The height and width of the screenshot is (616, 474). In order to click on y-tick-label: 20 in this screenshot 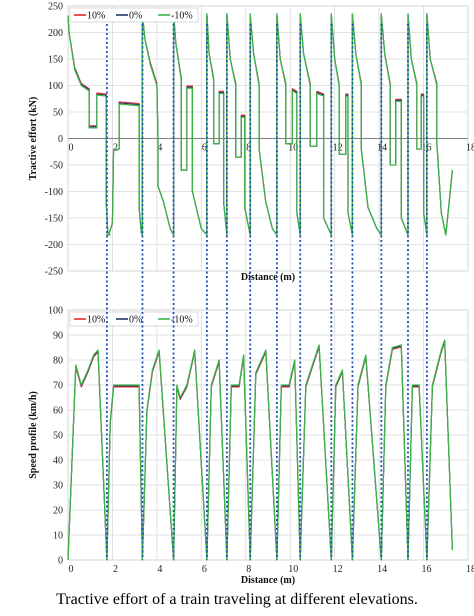, I will do `click(58, 511)`.